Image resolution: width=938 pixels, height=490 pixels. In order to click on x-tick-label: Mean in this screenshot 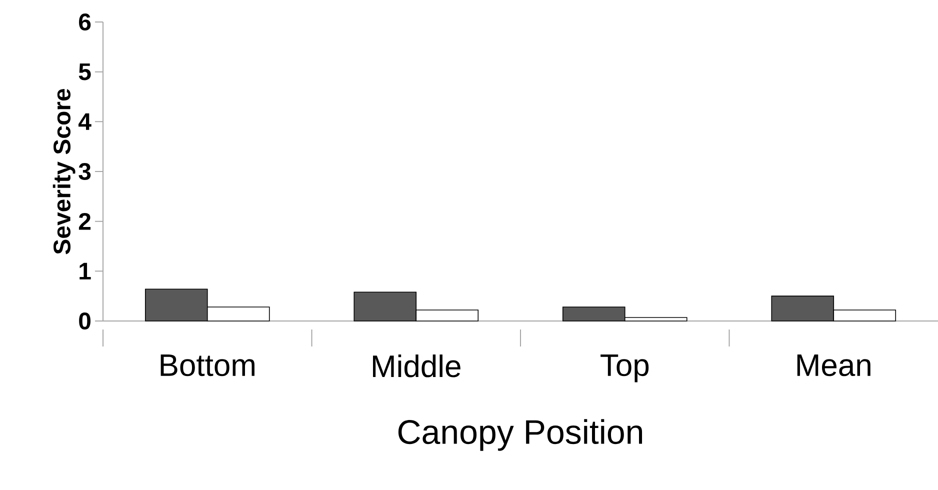, I will do `click(833, 365)`.